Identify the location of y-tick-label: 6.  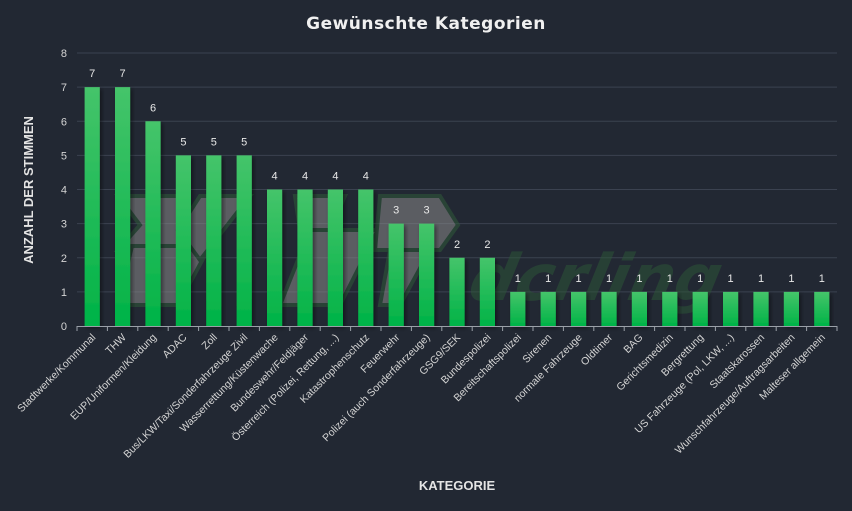
(64, 122).